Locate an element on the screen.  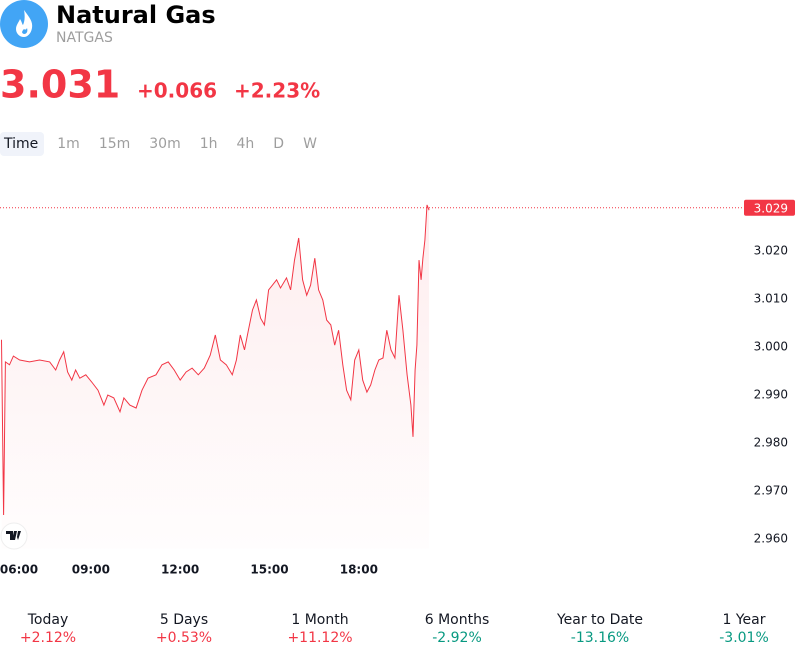
tab-highlight is located at coordinates (22, 144).